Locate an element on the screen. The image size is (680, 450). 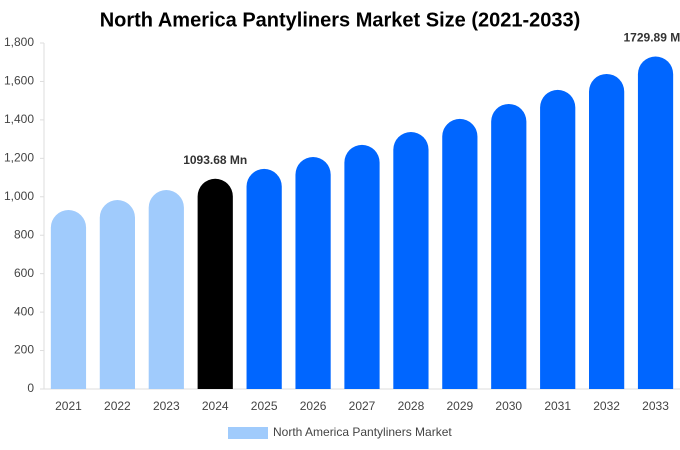
data-label: 1729.89 Mn is located at coordinates (652, 38).